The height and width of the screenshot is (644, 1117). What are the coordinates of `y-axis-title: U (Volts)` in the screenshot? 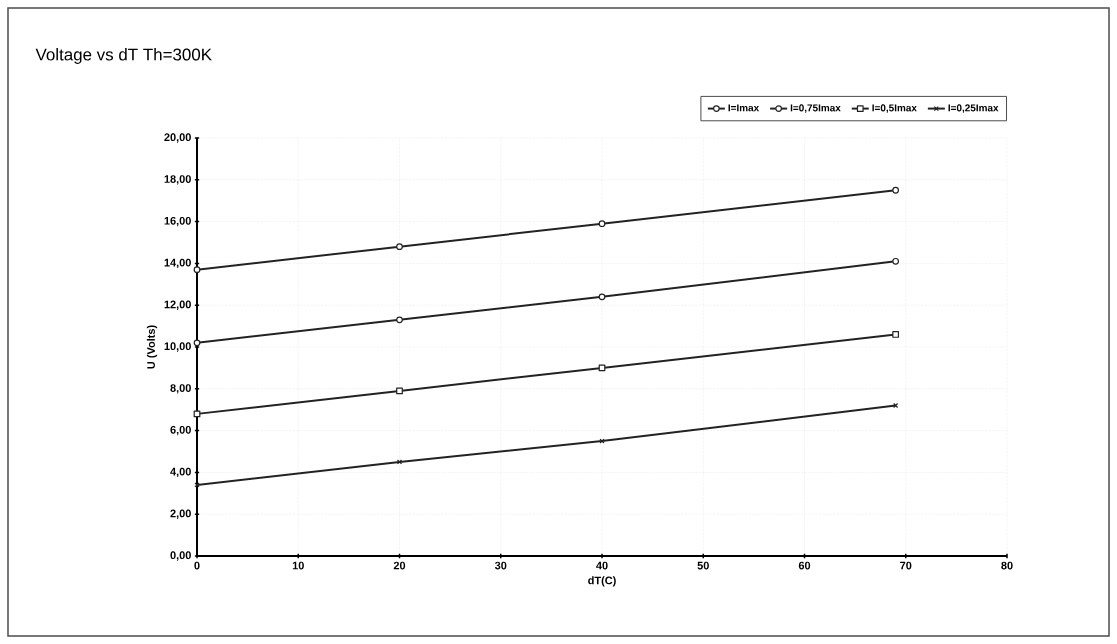 It's located at (152, 347).